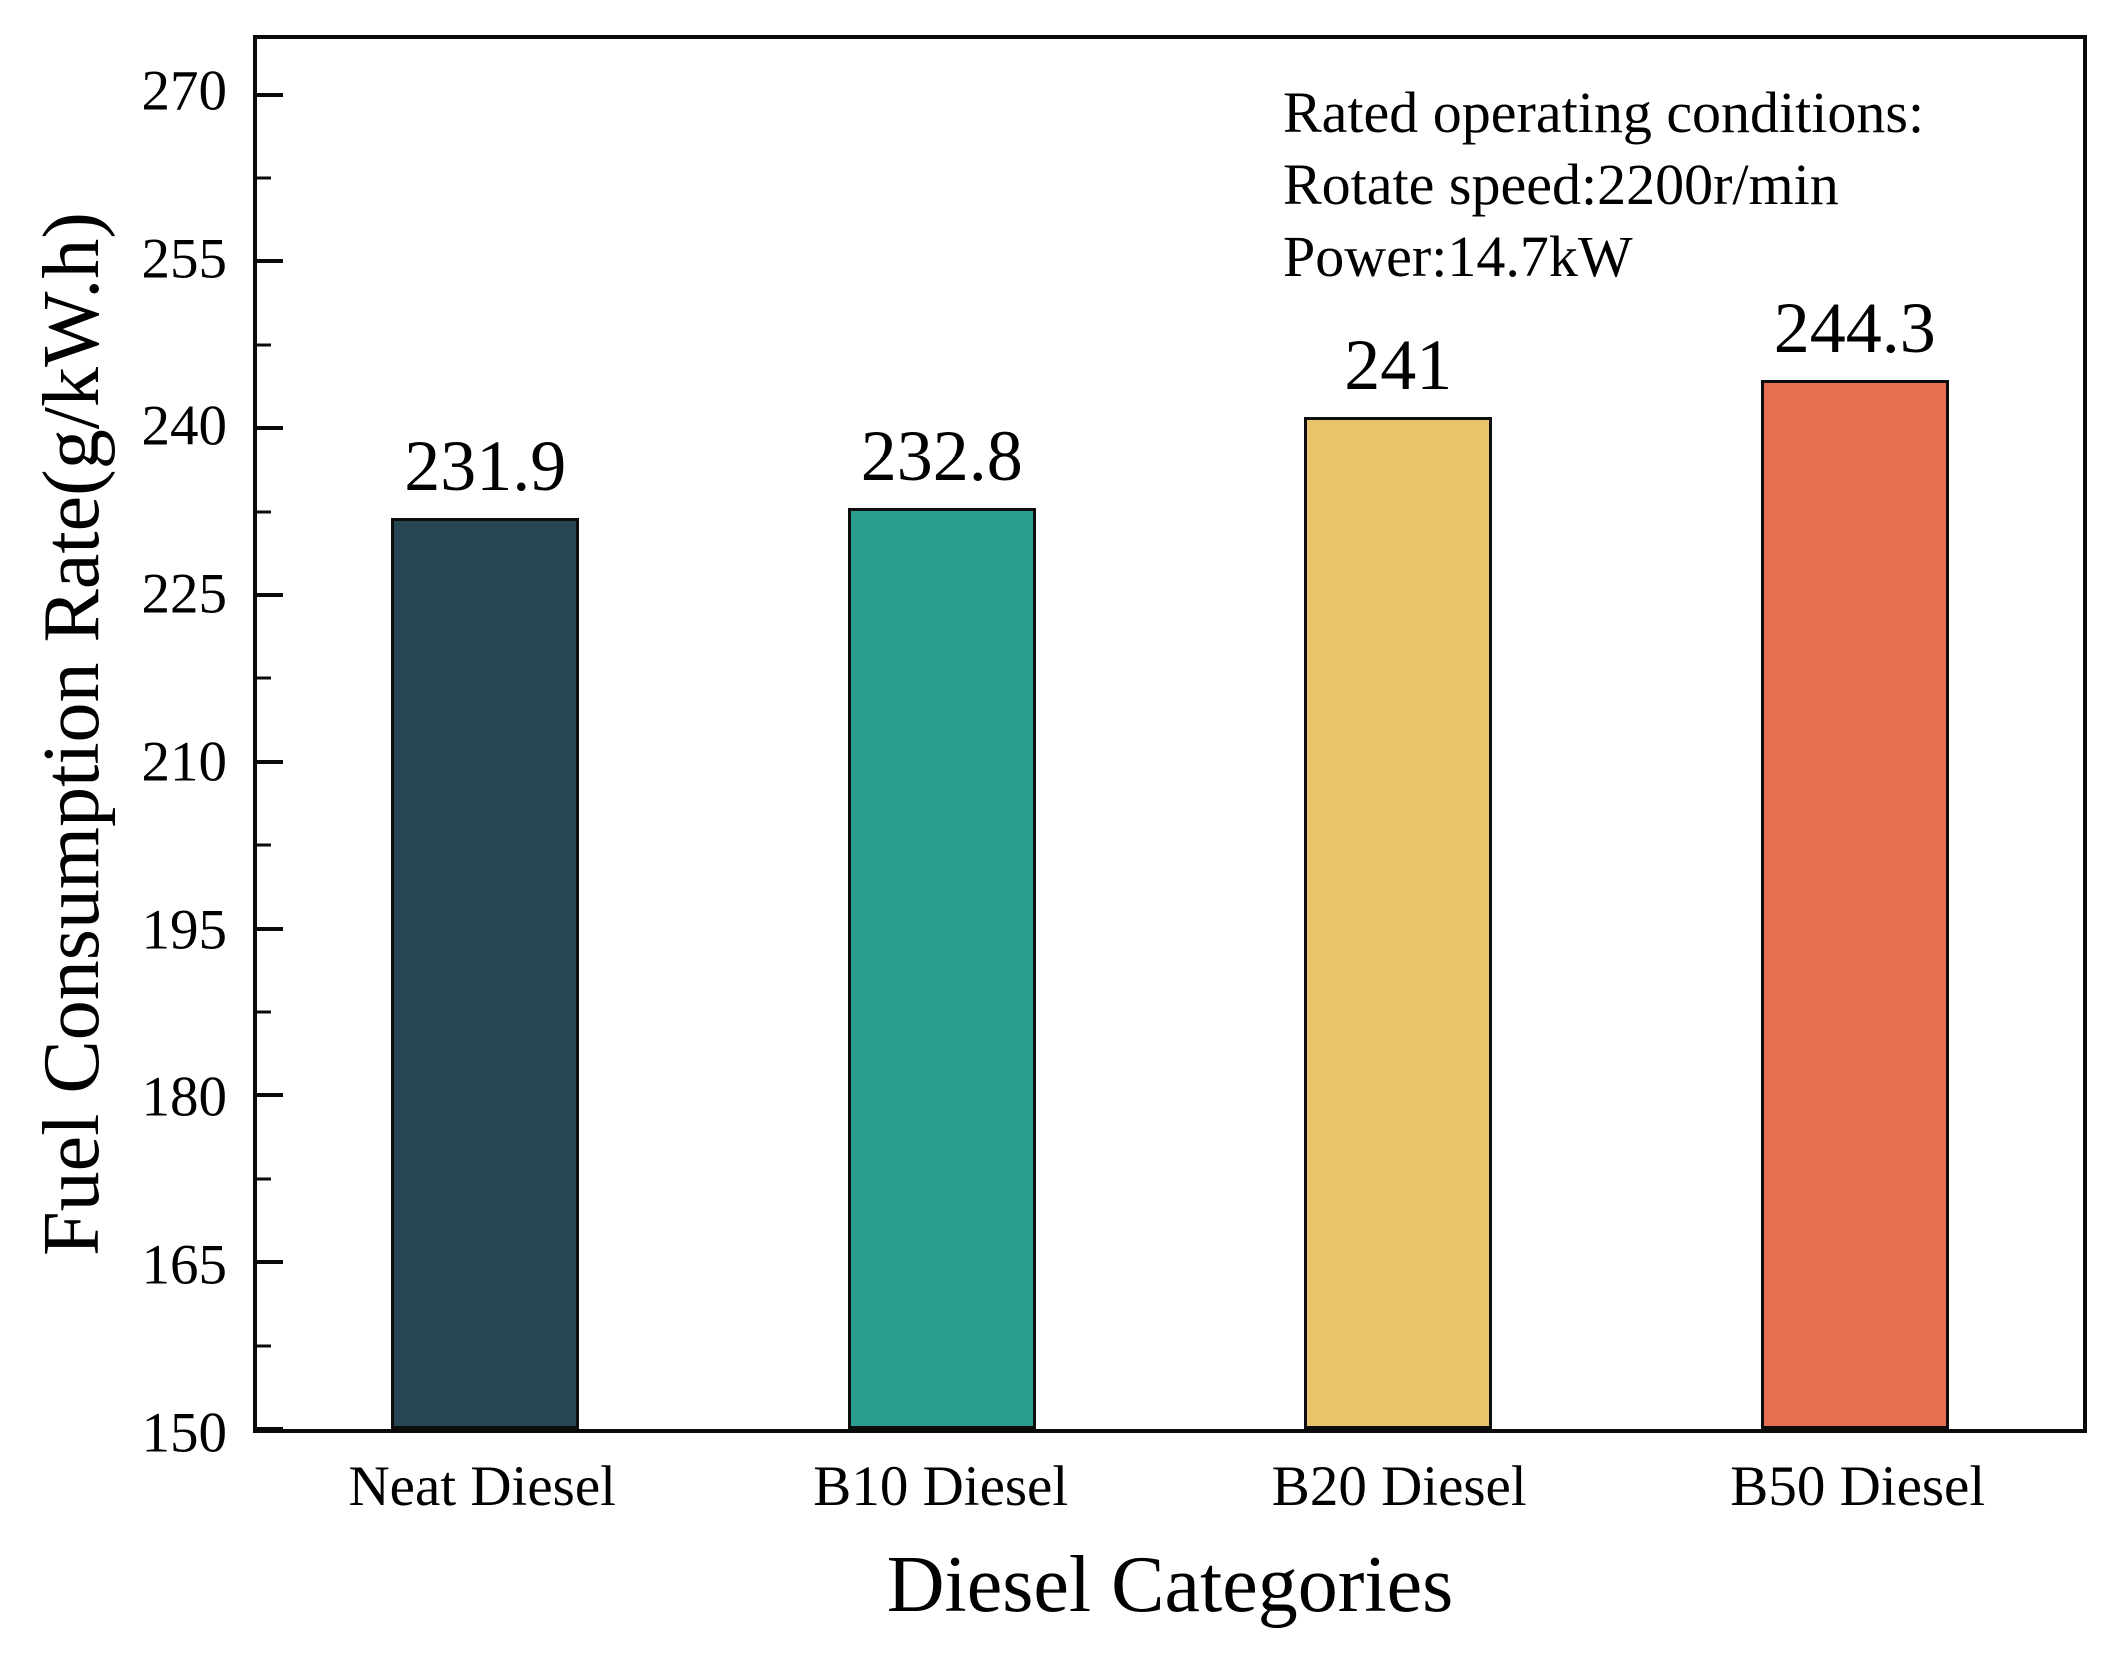 The width and height of the screenshot is (2117, 1653). Describe the element at coordinates (1458, 256) in the screenshot. I see `annotation-line: Power:14.7kW` at that location.